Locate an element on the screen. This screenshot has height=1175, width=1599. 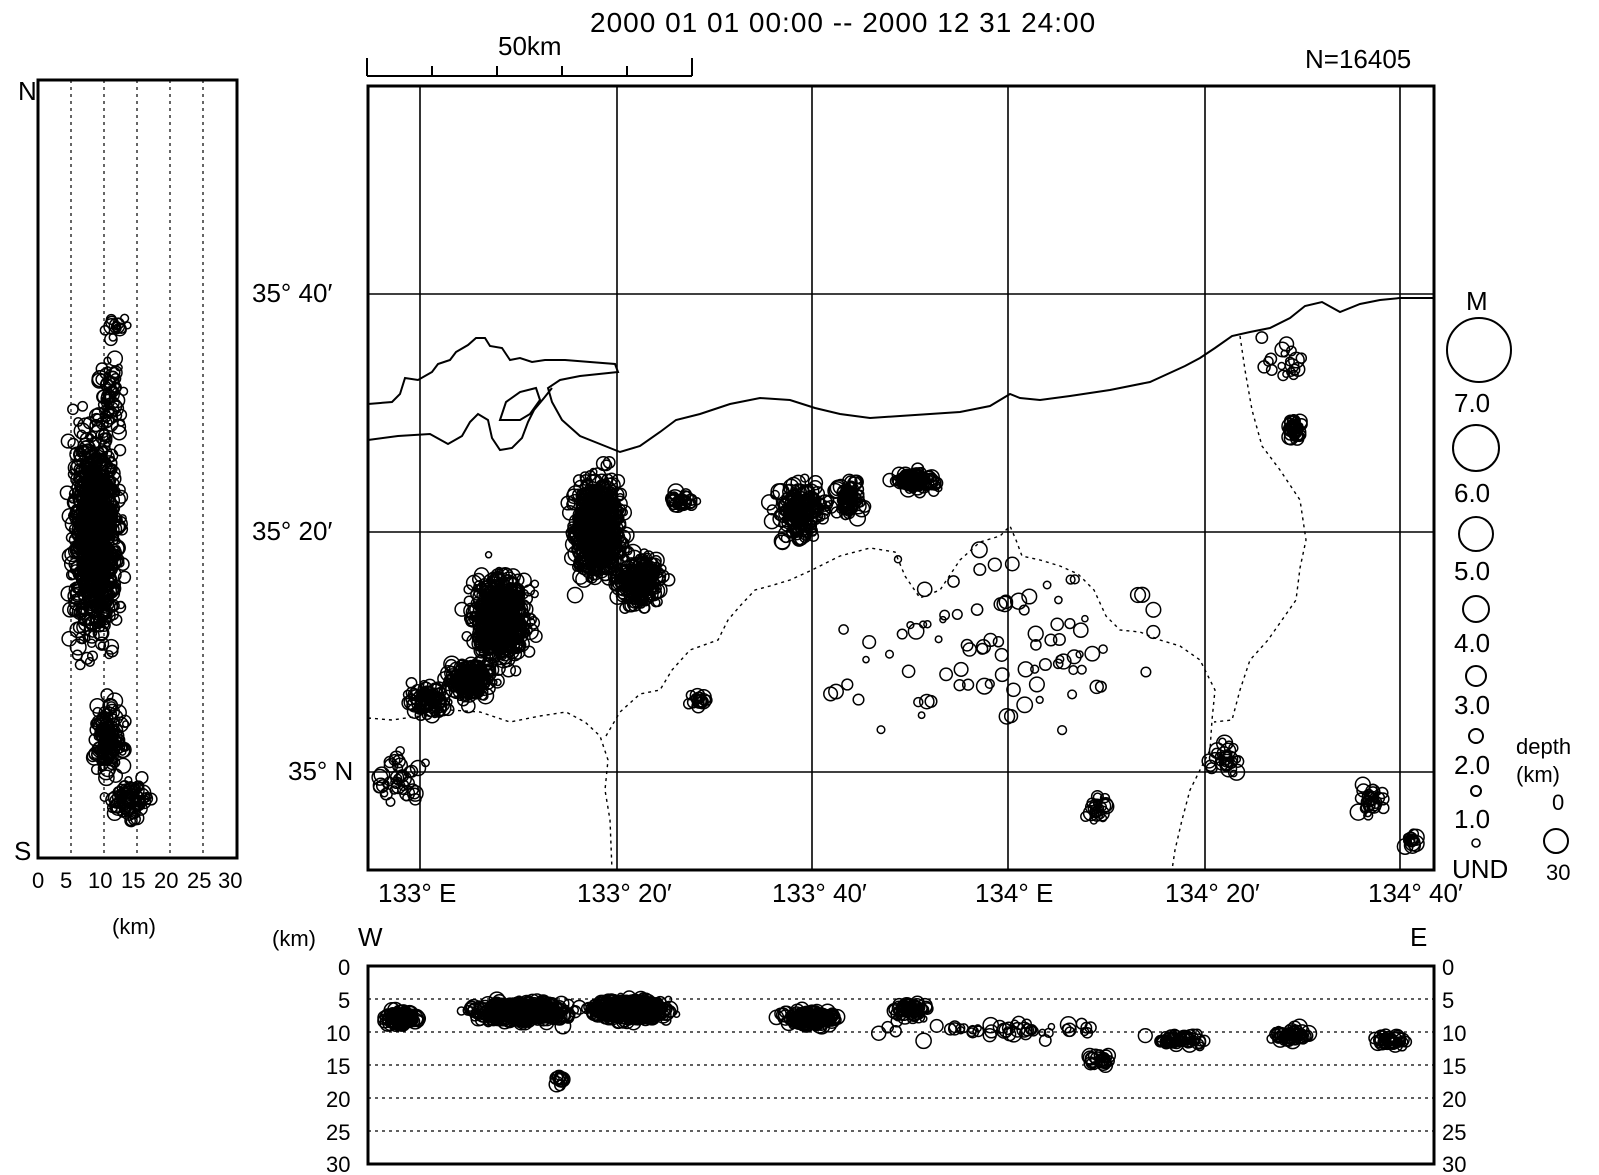
north-label: N is located at coordinates (27, 91).